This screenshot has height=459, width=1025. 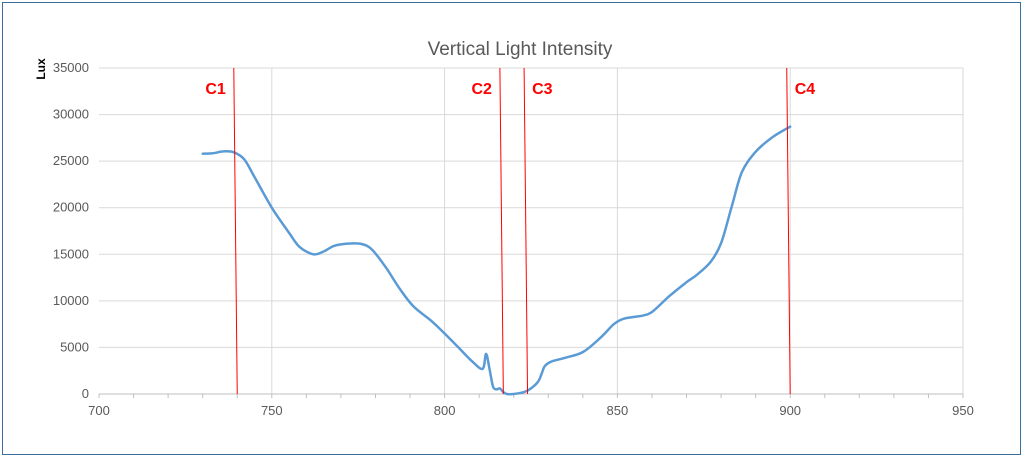 I want to click on y-tick-label: 15000, so click(x=71, y=253).